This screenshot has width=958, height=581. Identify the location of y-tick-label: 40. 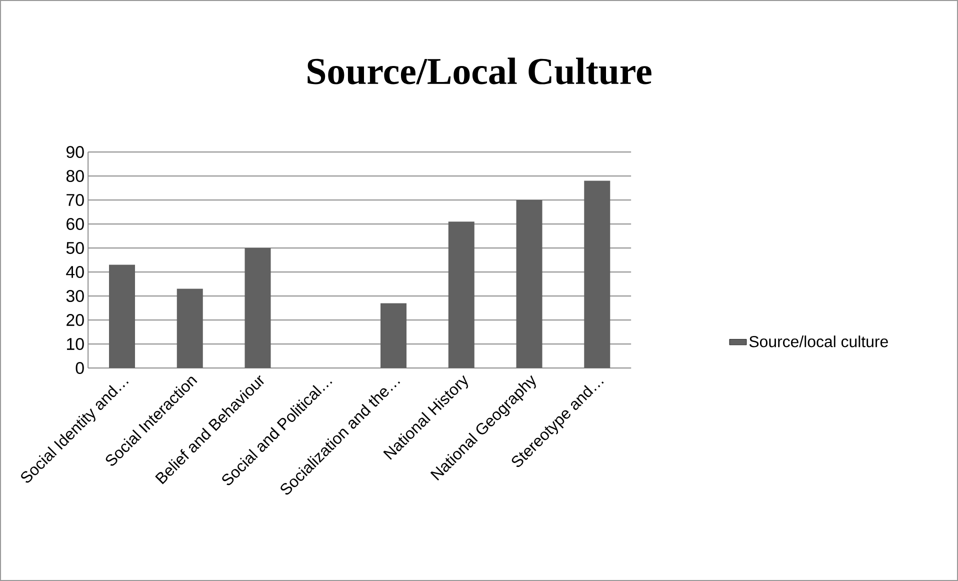
(75, 272).